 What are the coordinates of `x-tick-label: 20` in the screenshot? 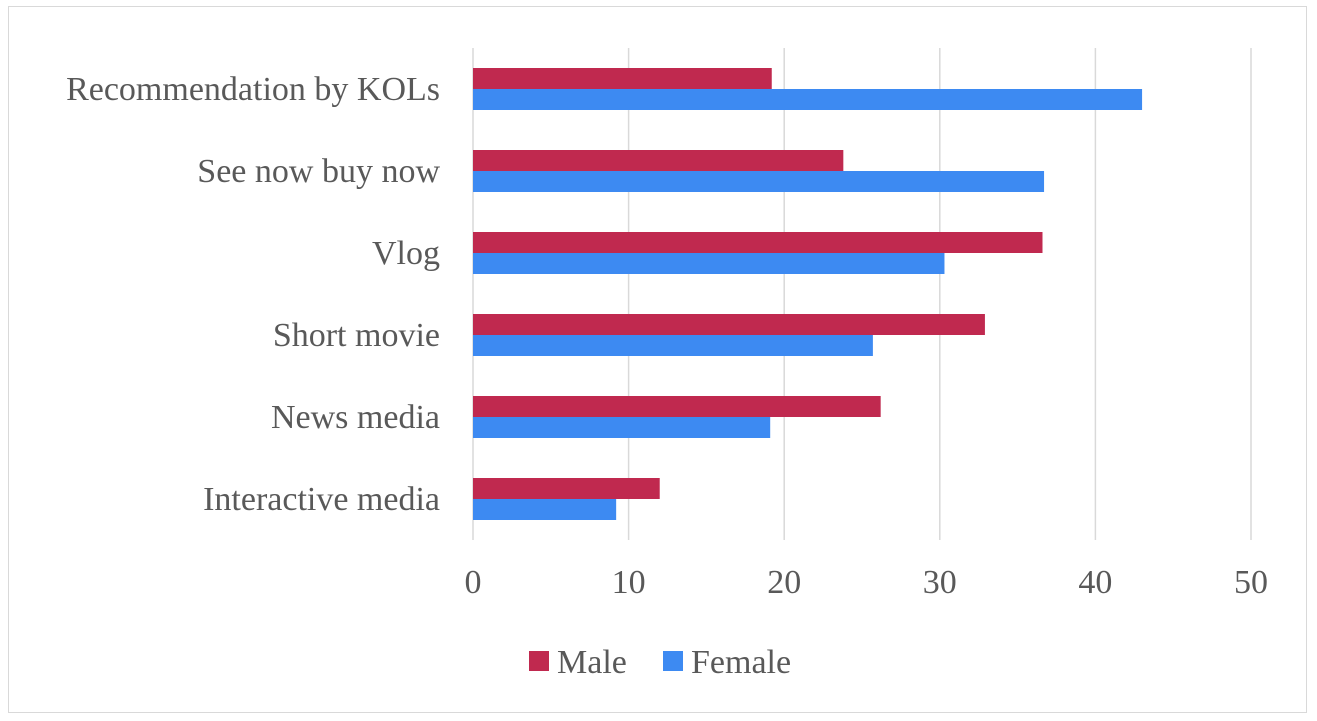 It's located at (784, 582).